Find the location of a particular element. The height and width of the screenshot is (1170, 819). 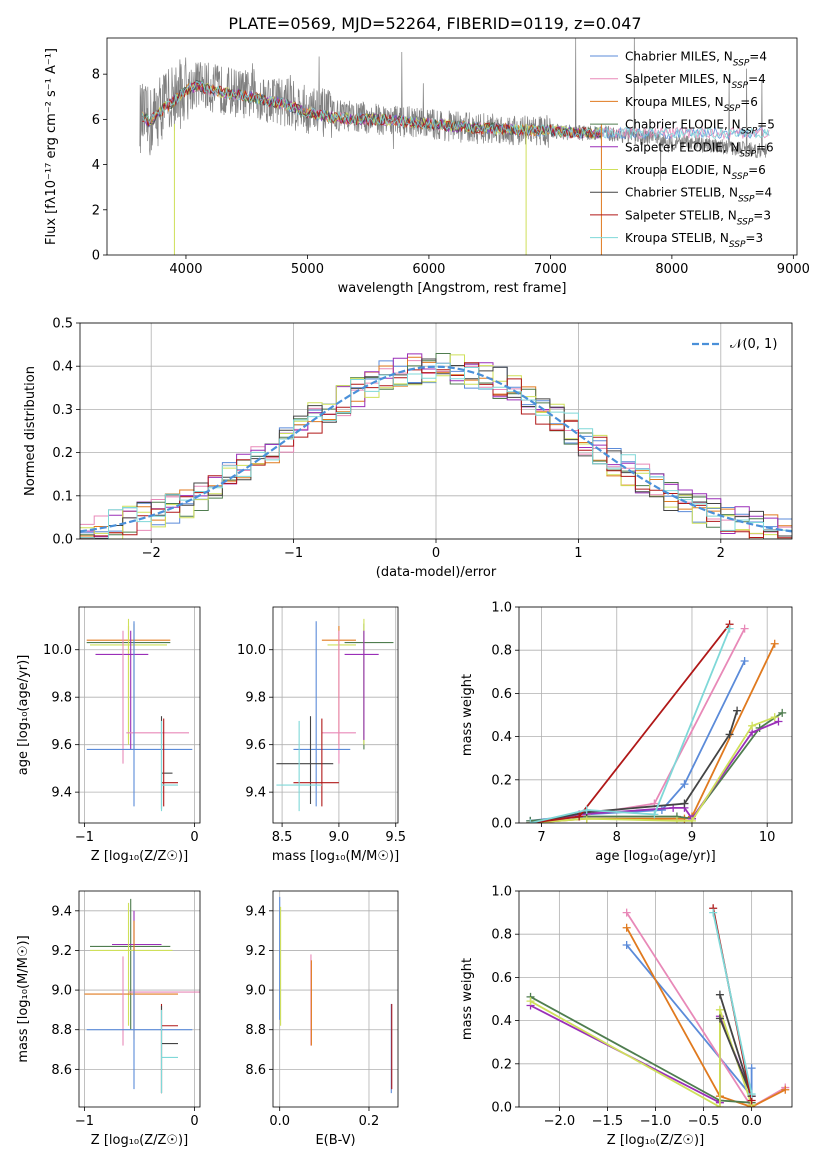

x-tick-label: 9 is located at coordinates (692, 837).